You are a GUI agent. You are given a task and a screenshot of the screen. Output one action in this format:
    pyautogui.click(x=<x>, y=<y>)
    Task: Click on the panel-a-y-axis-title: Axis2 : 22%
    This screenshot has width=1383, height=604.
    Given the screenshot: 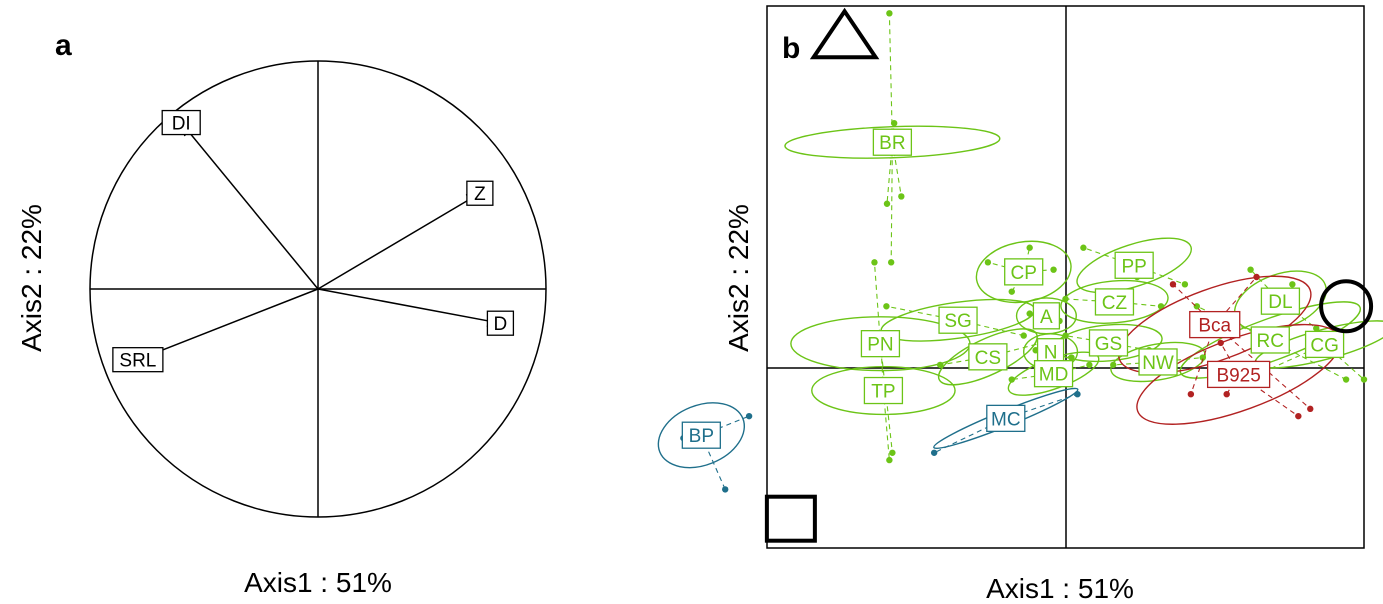 What is the action you would take?
    pyautogui.click(x=31, y=278)
    